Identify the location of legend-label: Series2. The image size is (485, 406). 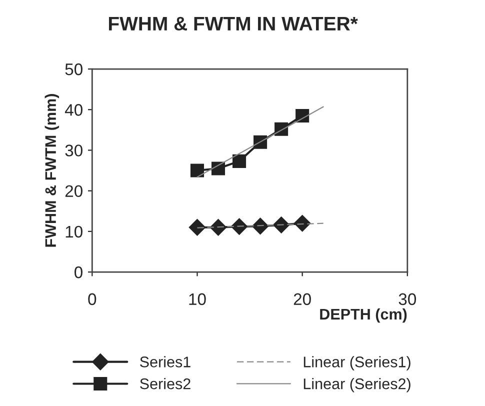
(165, 384).